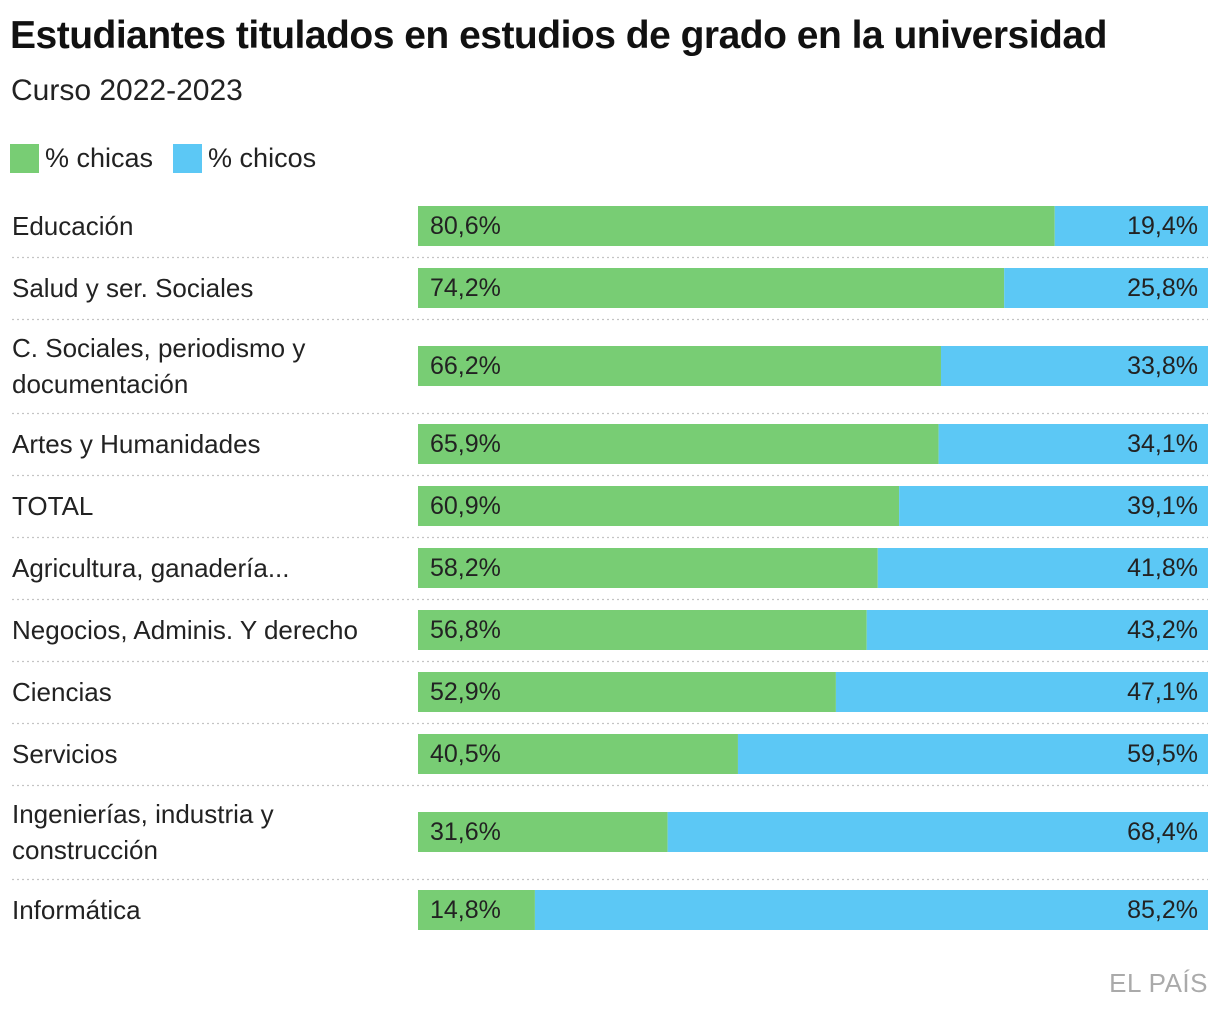 The image size is (1220, 1014). Describe the element at coordinates (100, 384) in the screenshot. I see `category-label: documentación` at that location.